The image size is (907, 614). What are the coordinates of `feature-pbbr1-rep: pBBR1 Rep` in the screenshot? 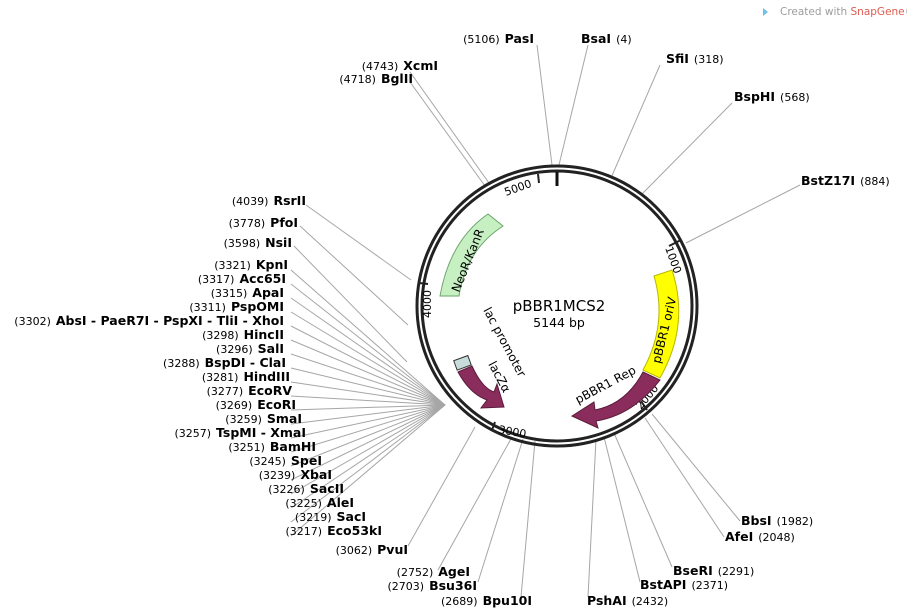 It's located at (615, 396).